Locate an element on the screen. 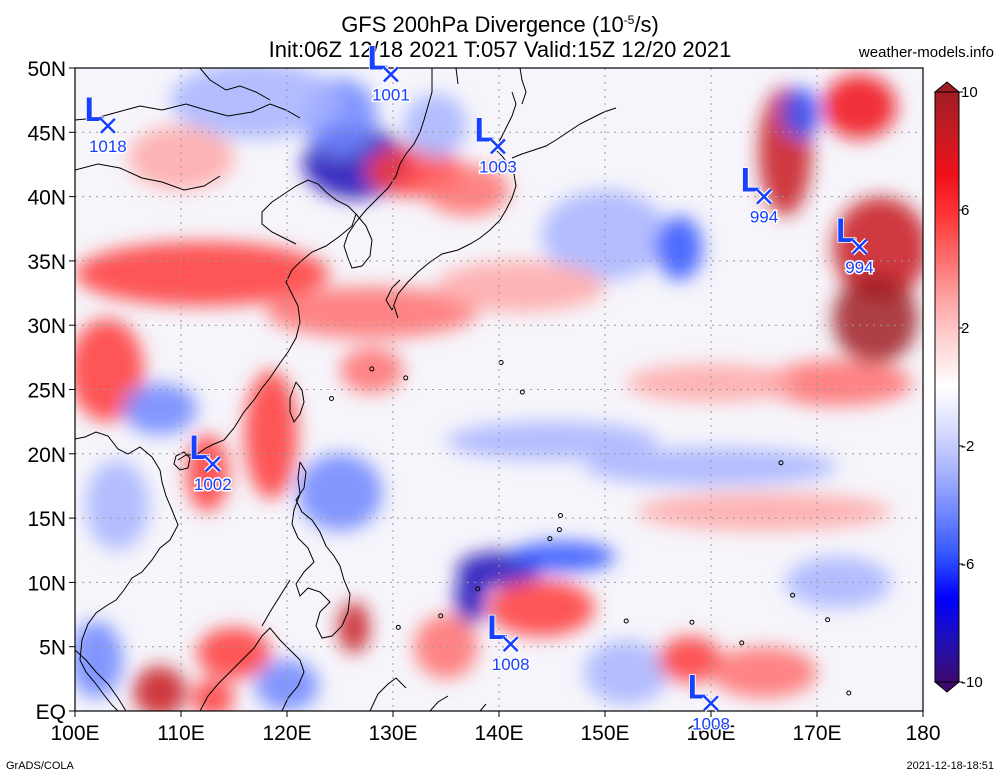 The image size is (1000, 779). colorbar-label: -10 is located at coordinates (972, 682).